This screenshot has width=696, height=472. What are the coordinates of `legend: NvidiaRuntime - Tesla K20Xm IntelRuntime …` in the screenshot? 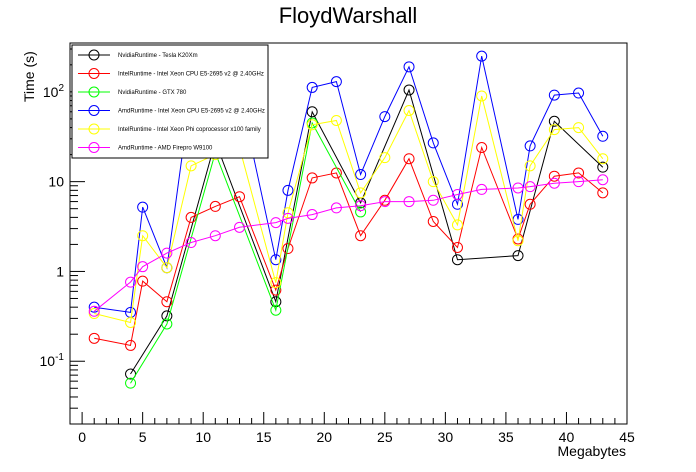 It's located at (170, 101).